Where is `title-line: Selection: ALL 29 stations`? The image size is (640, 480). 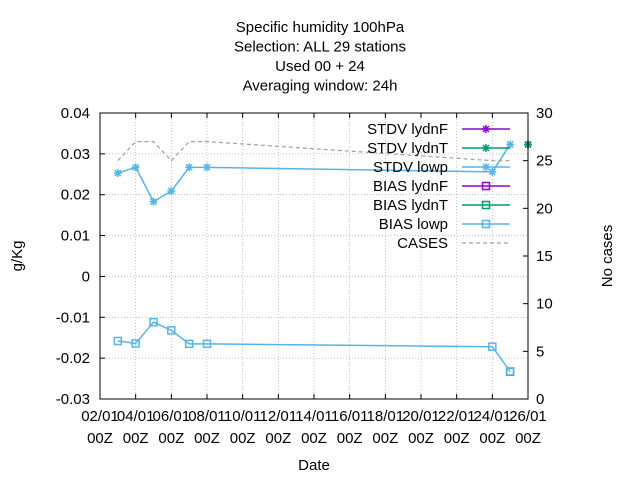 title-line: Selection: ALL 29 stations is located at coordinates (320, 47).